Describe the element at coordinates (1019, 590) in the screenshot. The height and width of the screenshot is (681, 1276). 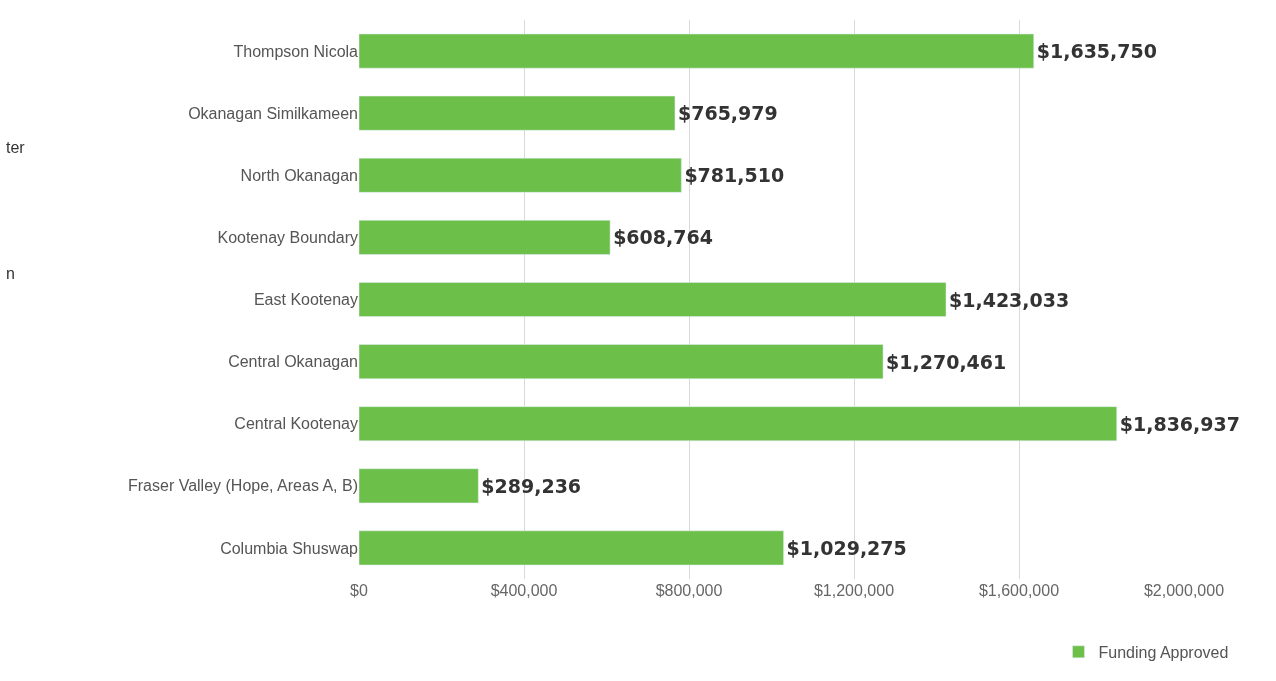
I see `x-tick-label: $1,600,000` at that location.